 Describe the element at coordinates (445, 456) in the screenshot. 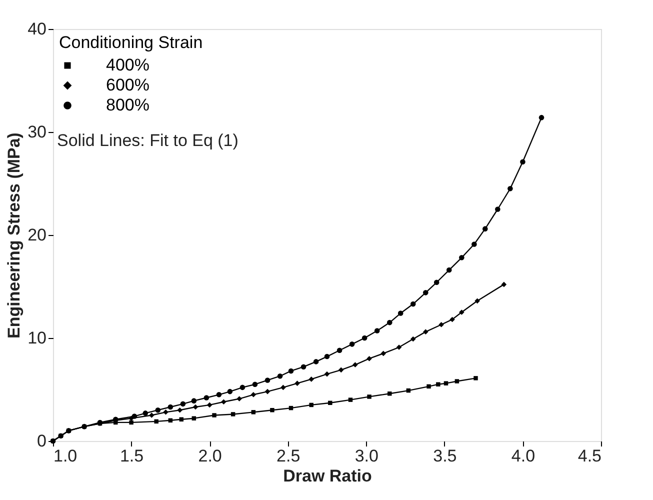

I see `x-tick-label: 3.5` at that location.